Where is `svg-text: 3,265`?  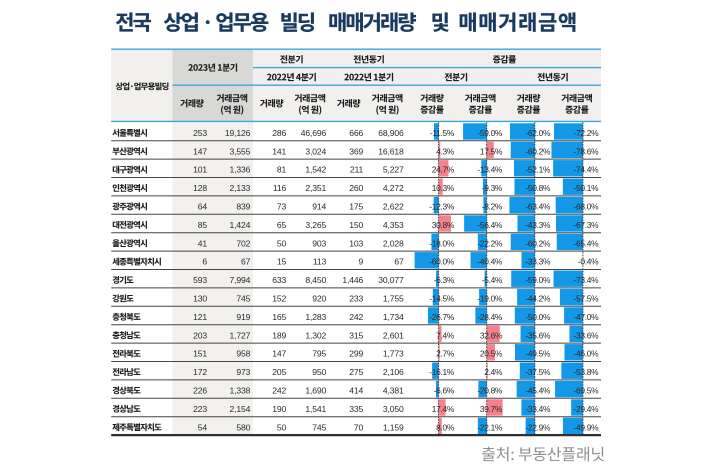
svg-text: 3,265 is located at coordinates (315, 225).